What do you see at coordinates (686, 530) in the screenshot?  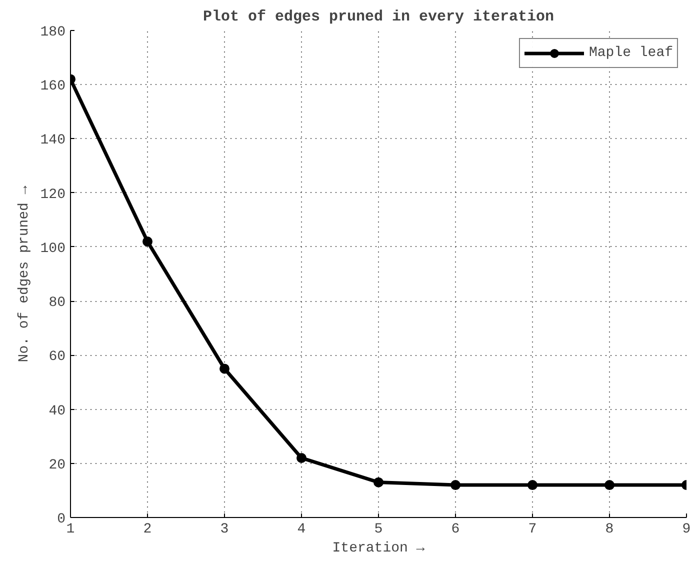 I see `x-tick-label: 9` at bounding box center [686, 530].